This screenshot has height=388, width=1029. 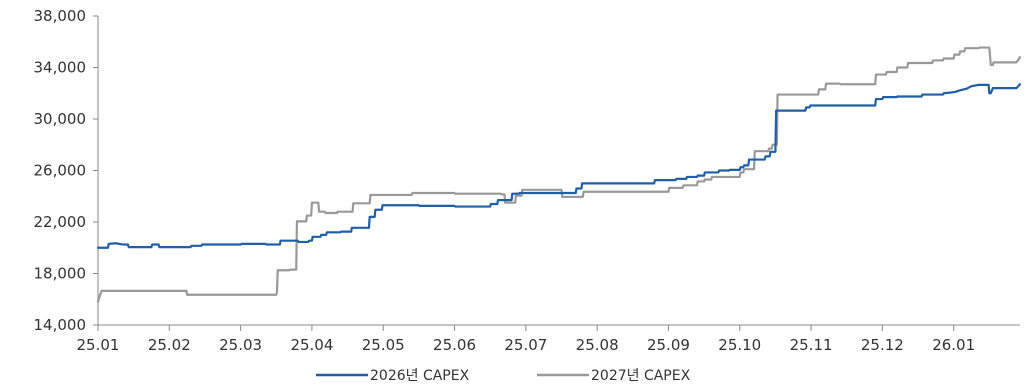 What do you see at coordinates (454, 345) in the screenshot?
I see `x-tick-label: 25.06` at bounding box center [454, 345].